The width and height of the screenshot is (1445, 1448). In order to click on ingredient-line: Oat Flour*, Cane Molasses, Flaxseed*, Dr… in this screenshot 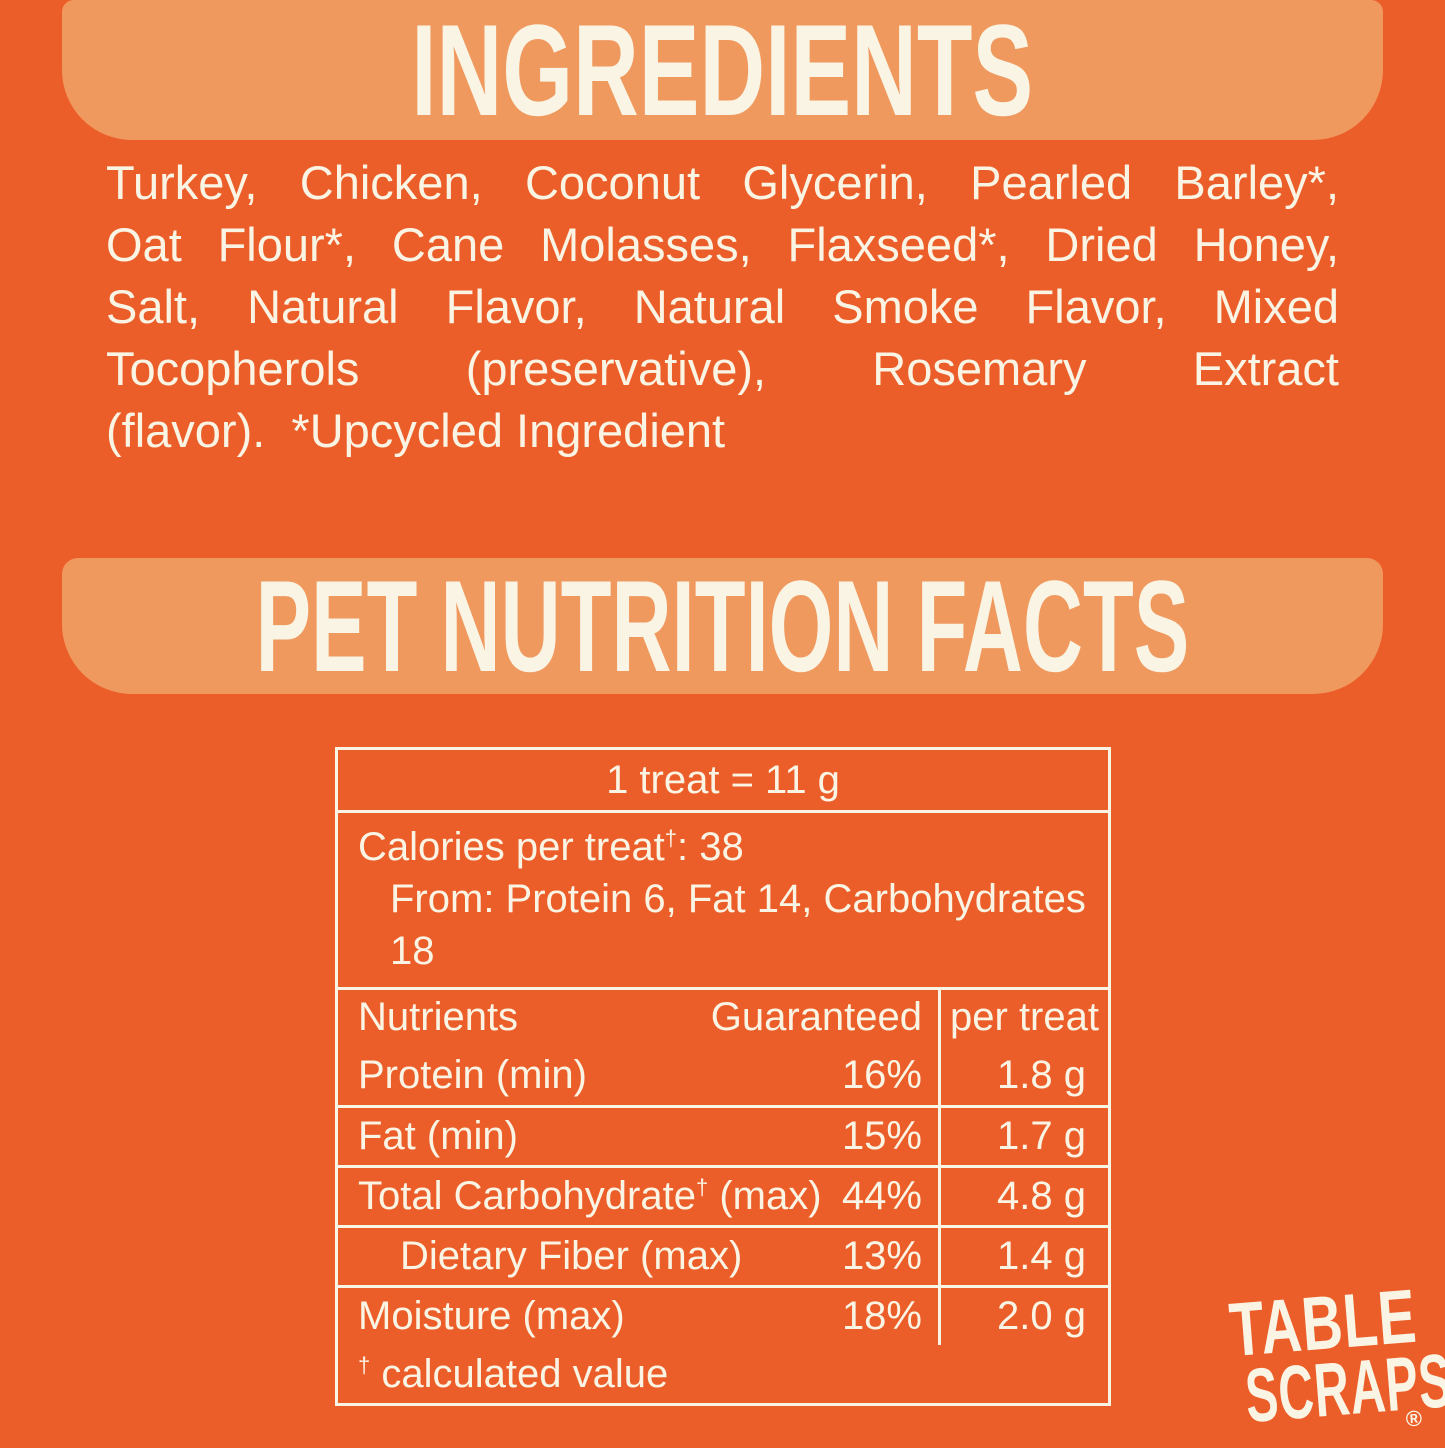, I will do `click(722, 244)`.